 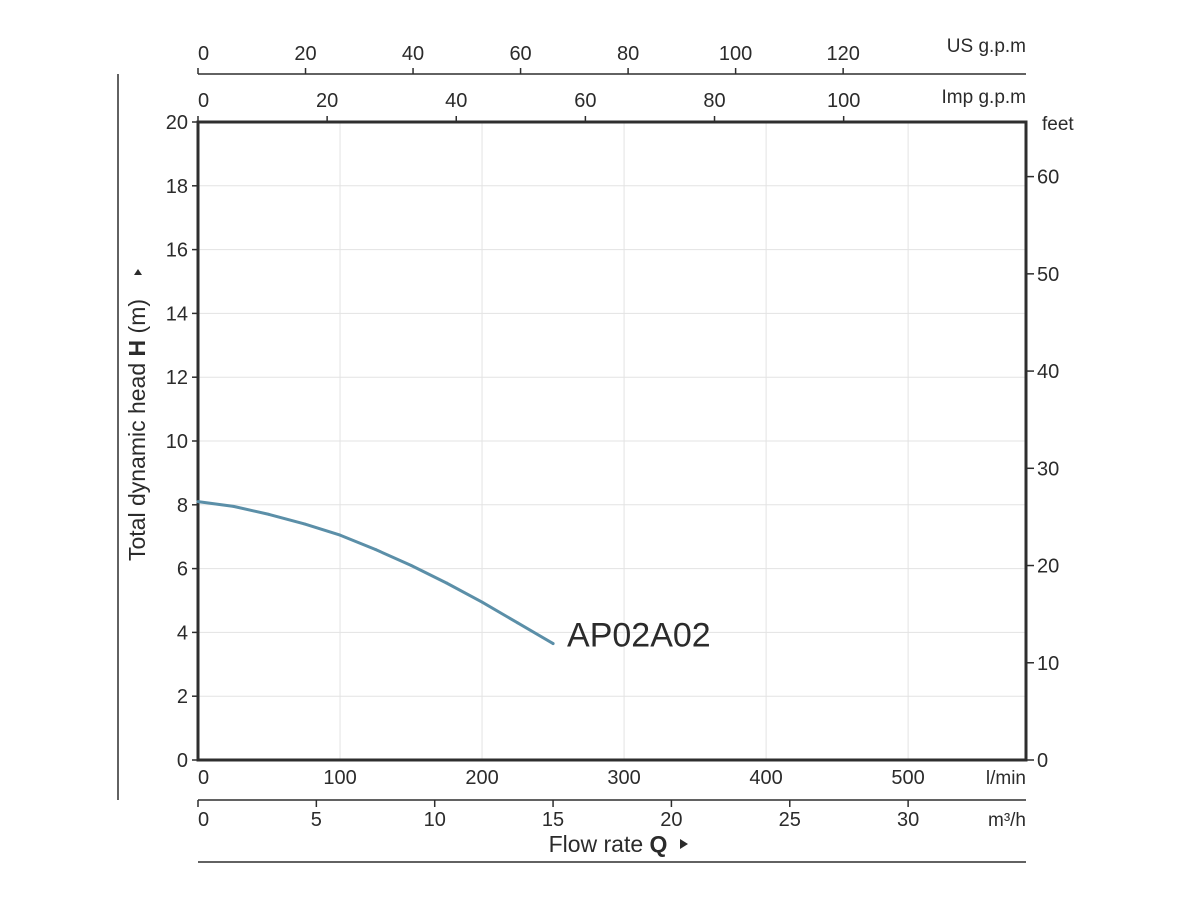 I want to click on us-gpm-tick-label: 120, so click(x=842, y=54).